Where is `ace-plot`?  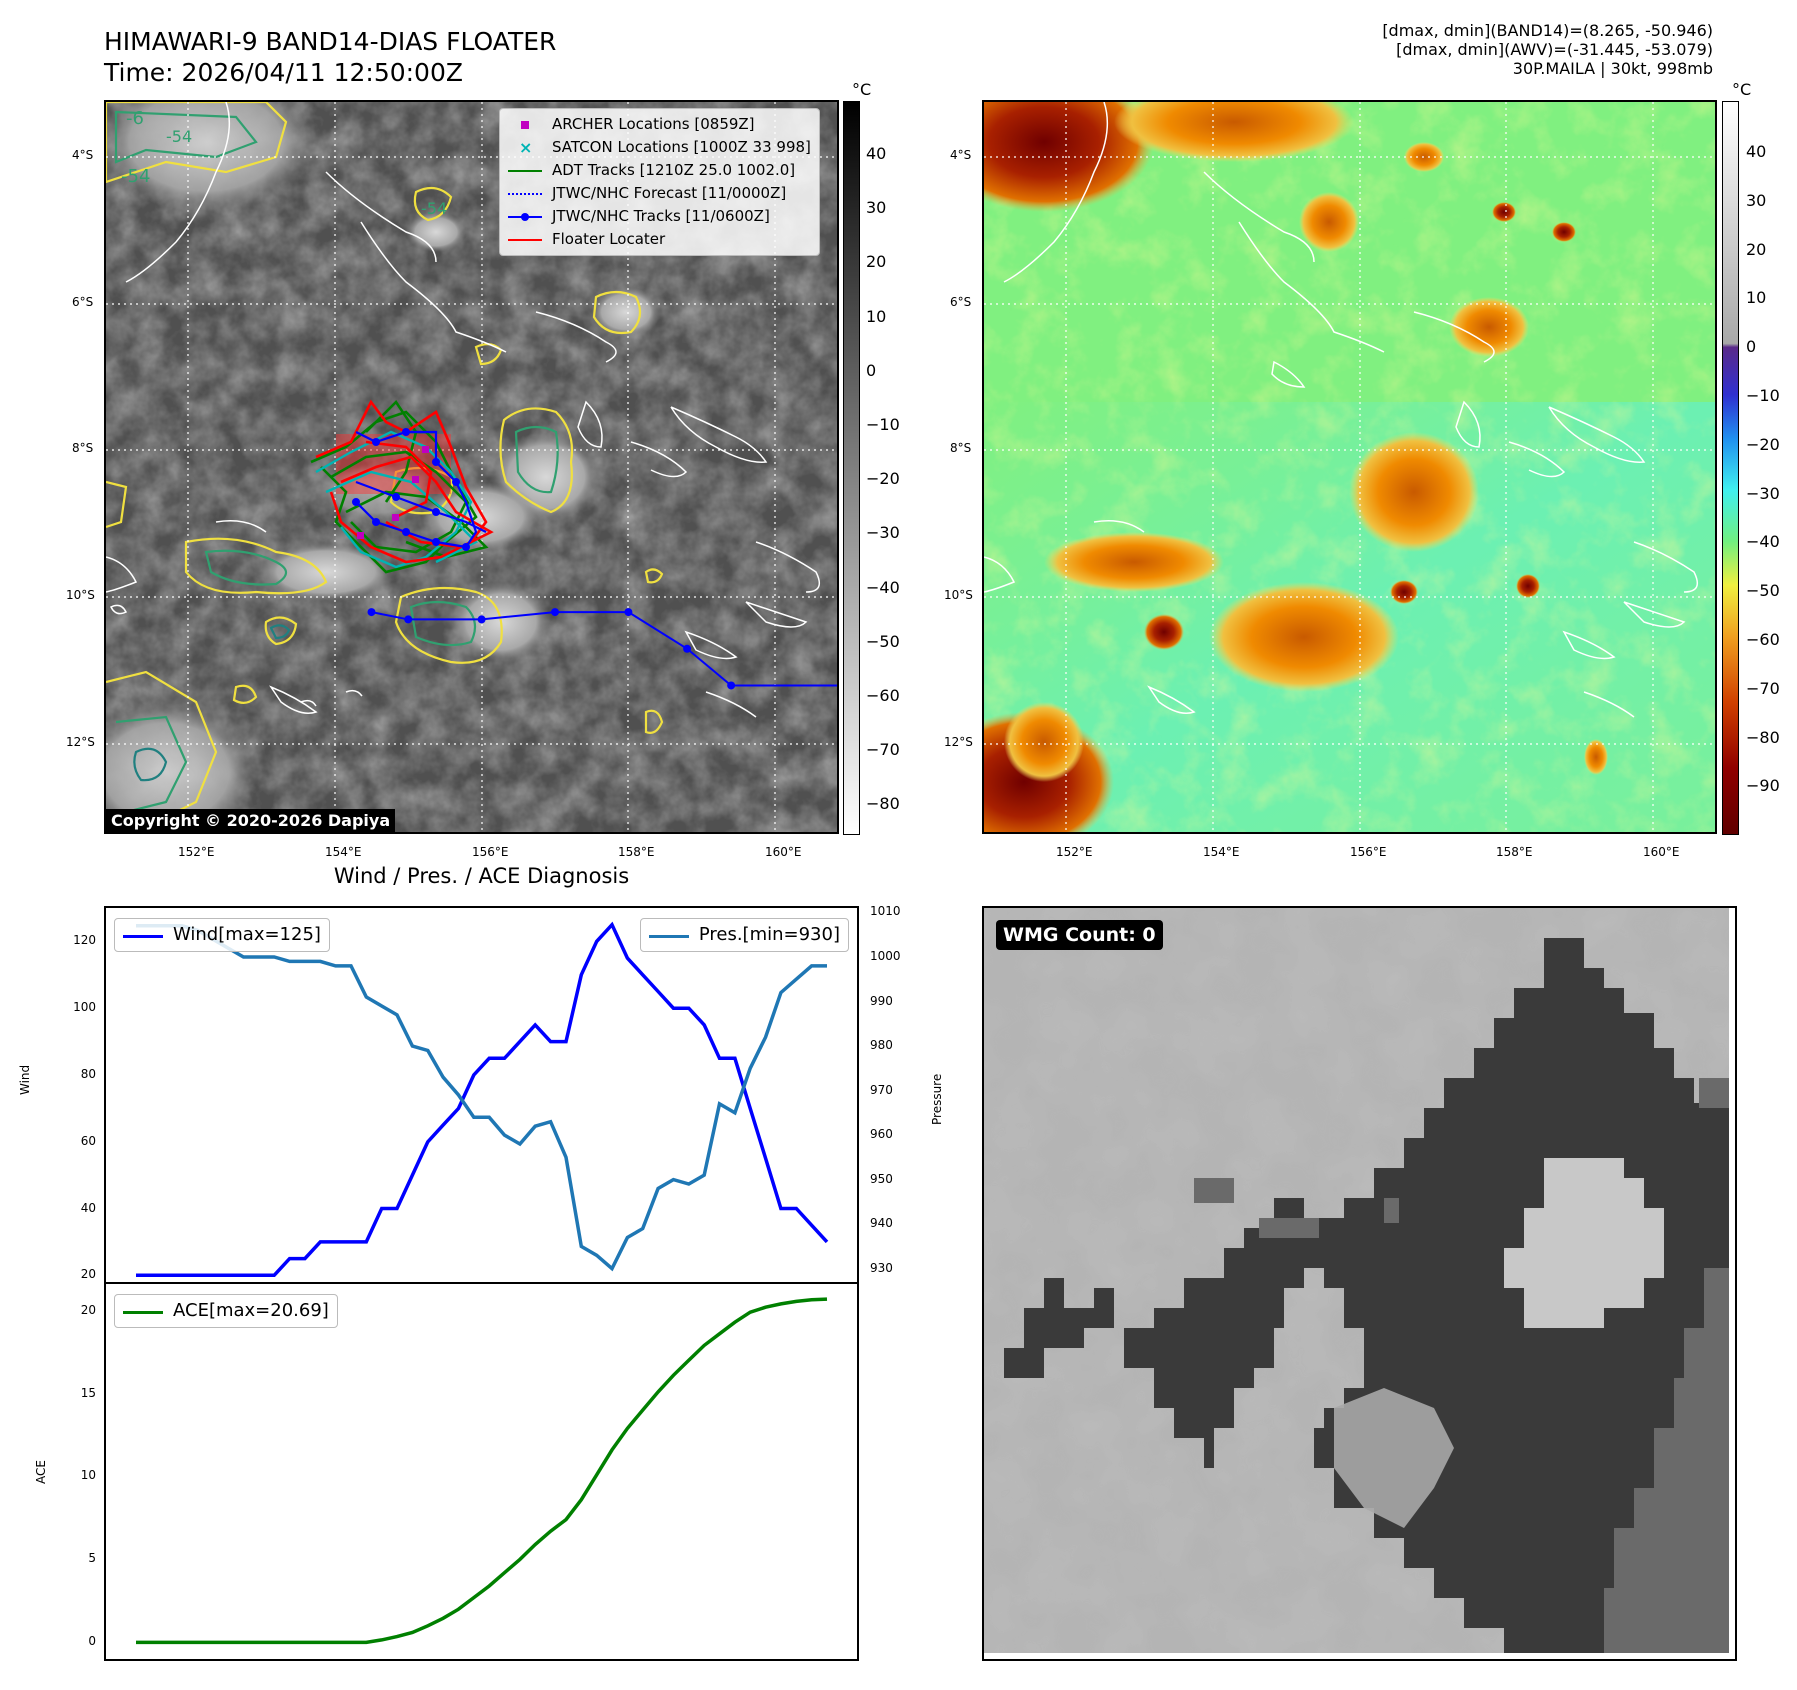 ace-plot is located at coordinates (482, 1471).